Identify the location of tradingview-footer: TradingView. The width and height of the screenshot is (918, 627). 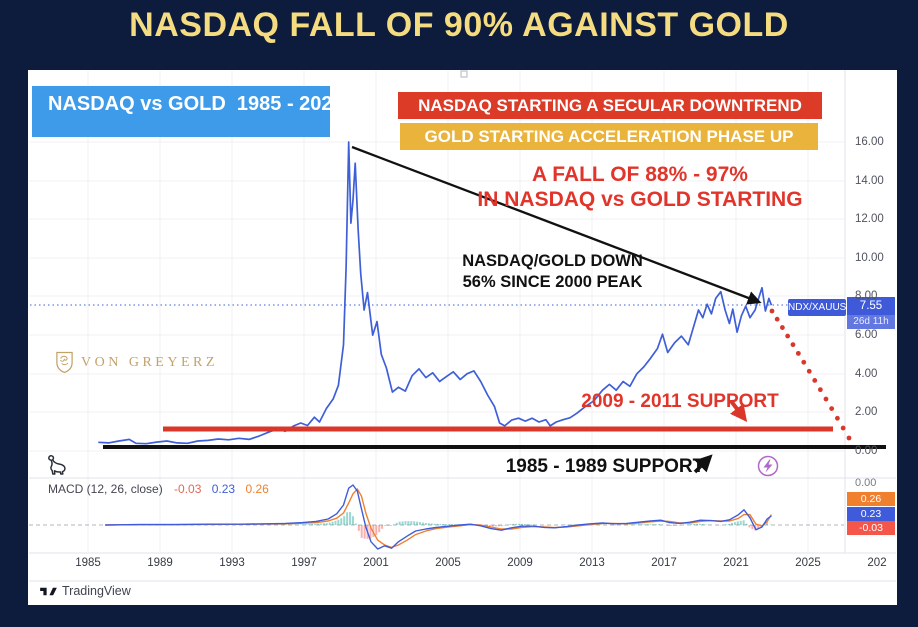
(85, 591).